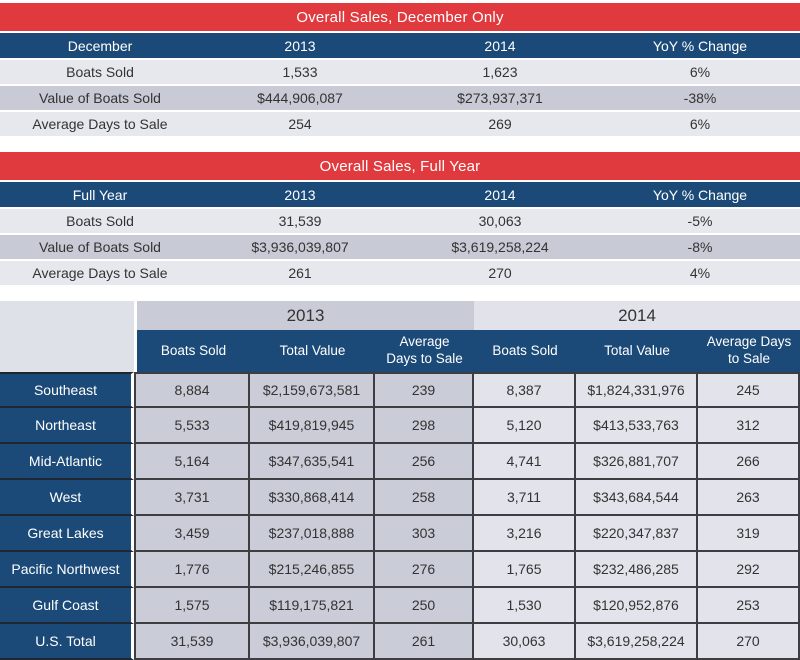 This screenshot has width=800, height=660. What do you see at coordinates (749, 534) in the screenshot?
I see `value-cell: 319` at bounding box center [749, 534].